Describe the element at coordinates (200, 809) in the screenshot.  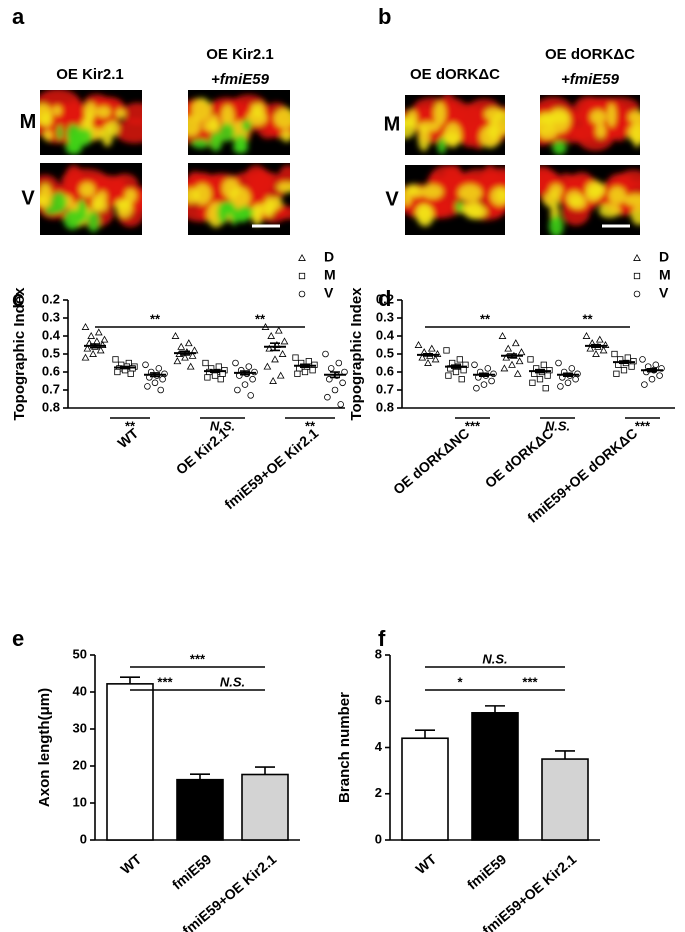
I see `bar` at that location.